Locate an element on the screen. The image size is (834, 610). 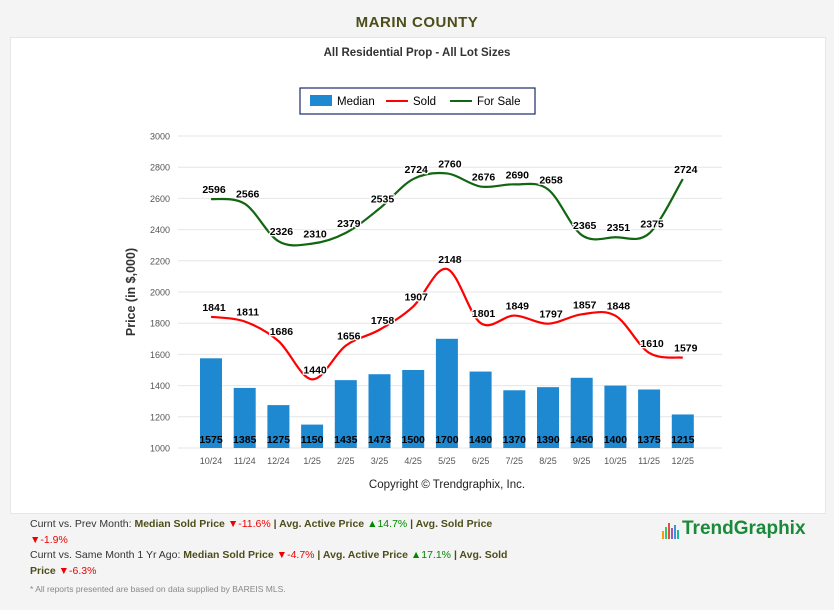
sold-value-label: 1758 is located at coordinates (383, 321).